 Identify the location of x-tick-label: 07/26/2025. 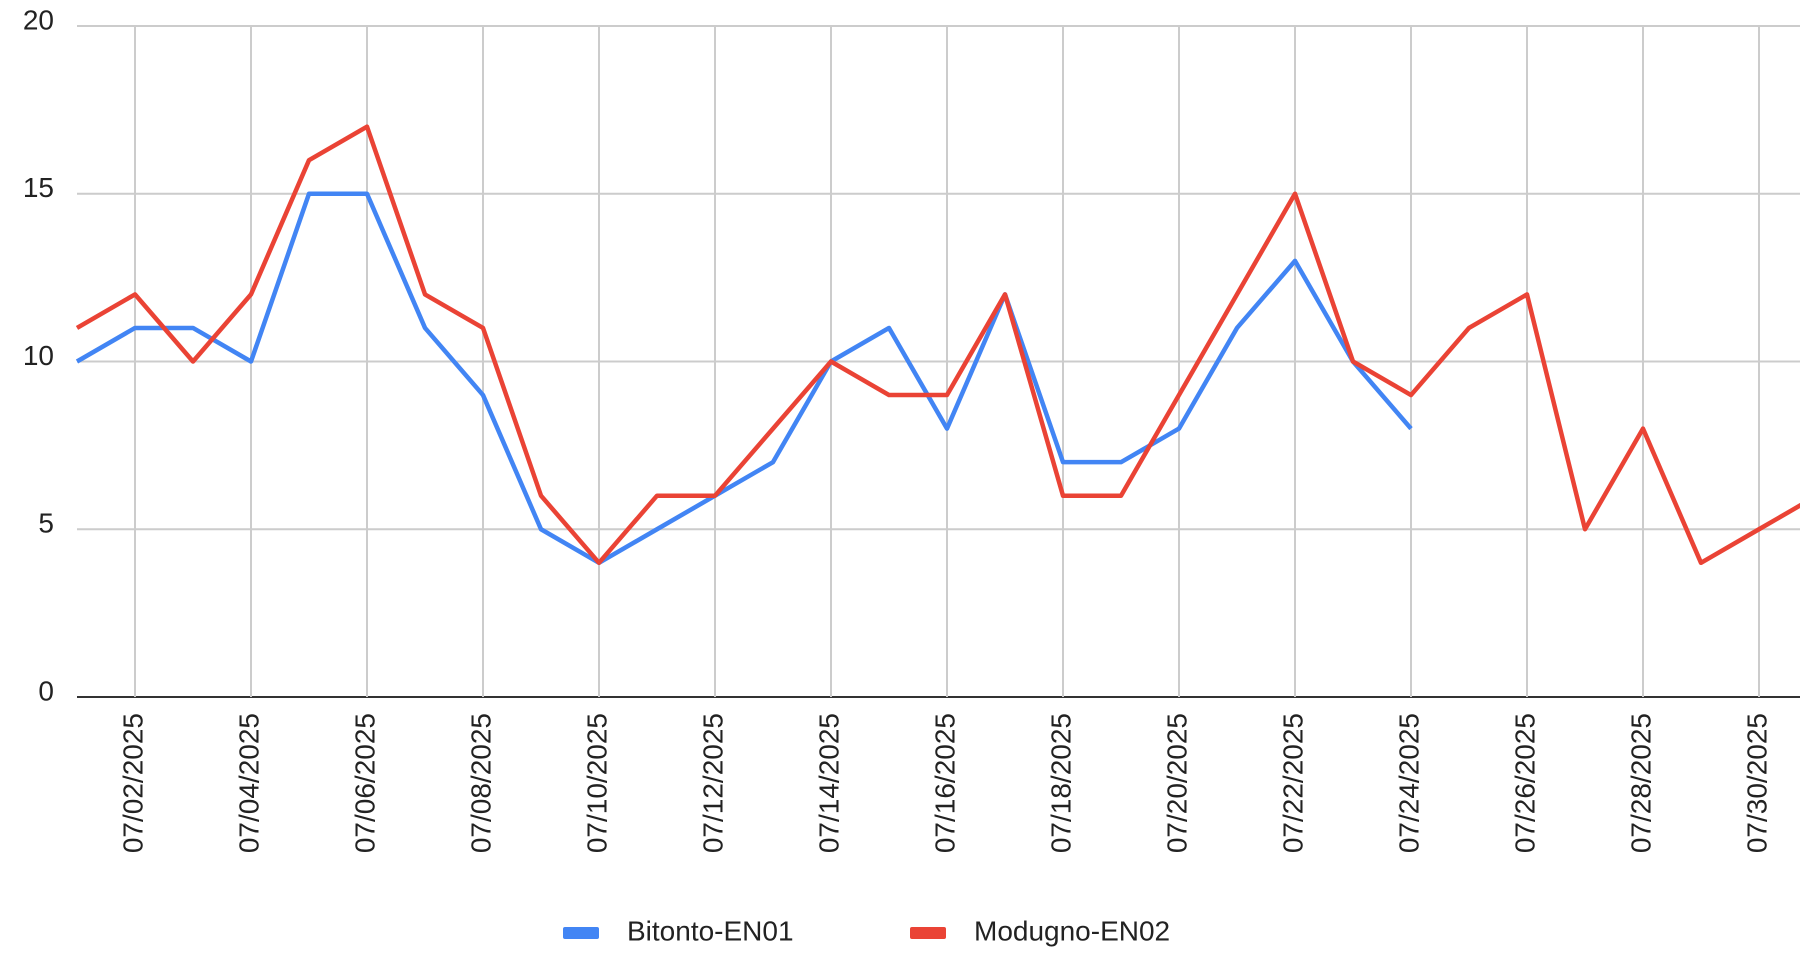
(1524, 783).